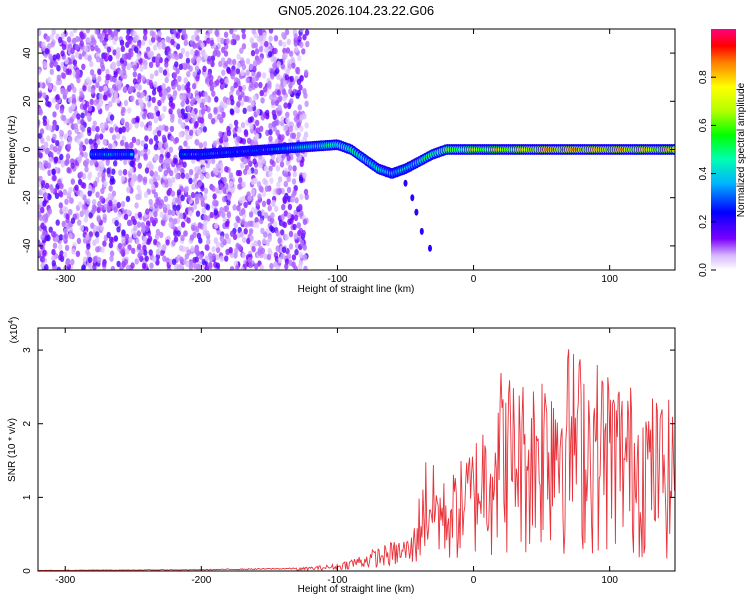 The image size is (750, 600). I want to click on snr-x-tick-label: -300, so click(65, 580).